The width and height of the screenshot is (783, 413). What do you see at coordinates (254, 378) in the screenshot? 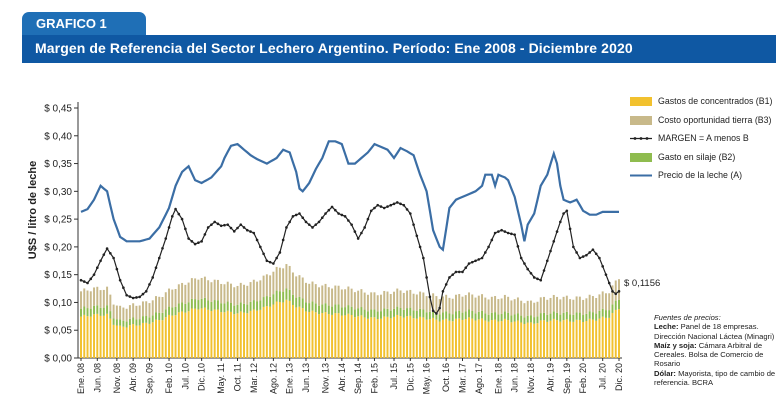
I see `x-tick-label: Mar. 12` at bounding box center [254, 378].